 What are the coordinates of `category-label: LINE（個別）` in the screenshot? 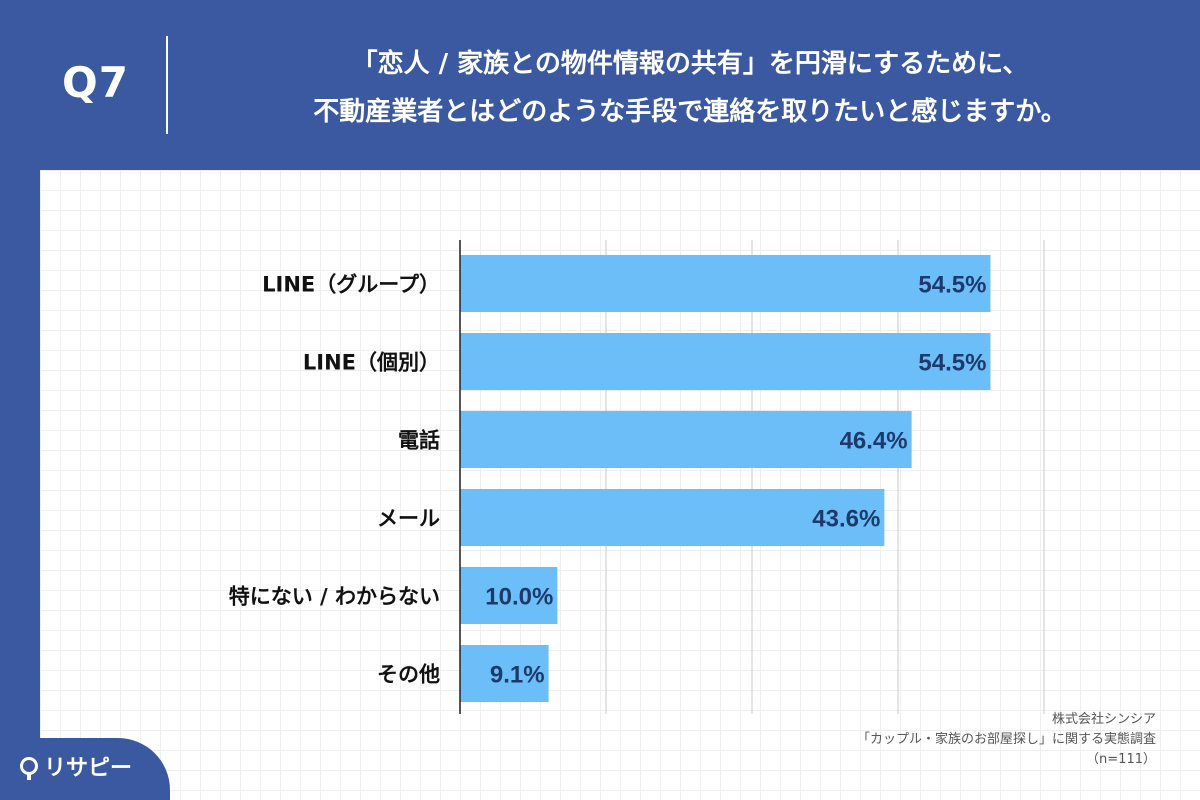 It's located at (371, 363).